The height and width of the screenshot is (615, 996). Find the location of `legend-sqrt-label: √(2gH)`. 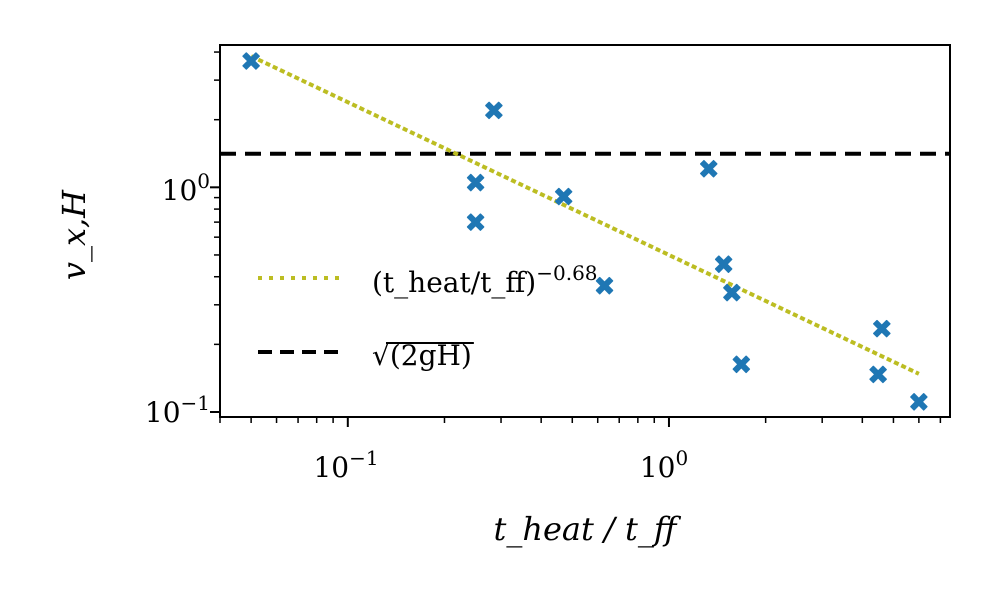

legend-sqrt-label: √(2gH) is located at coordinates (422, 355).